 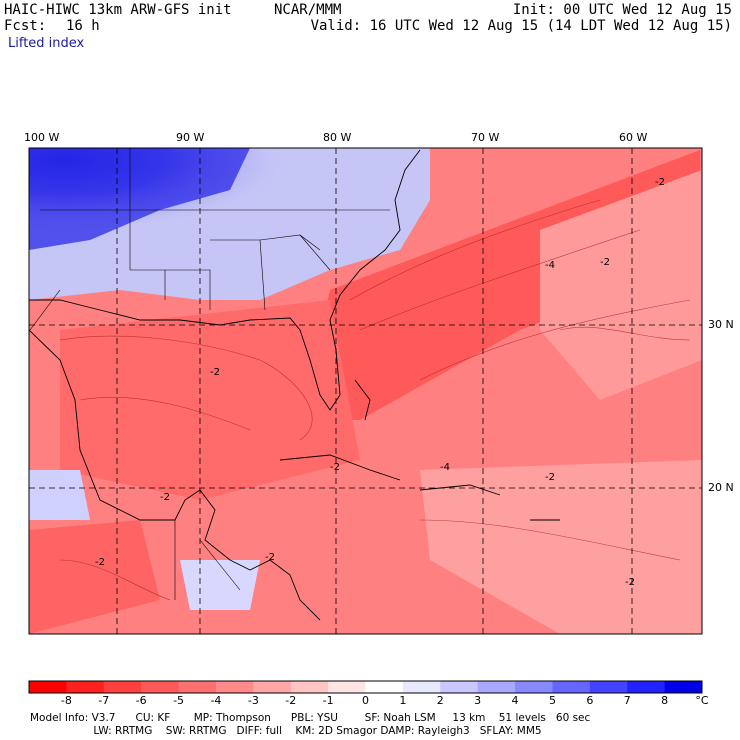 What do you see at coordinates (59, 495) in the screenshot?
I see `pacific-stable-area` at bounding box center [59, 495].